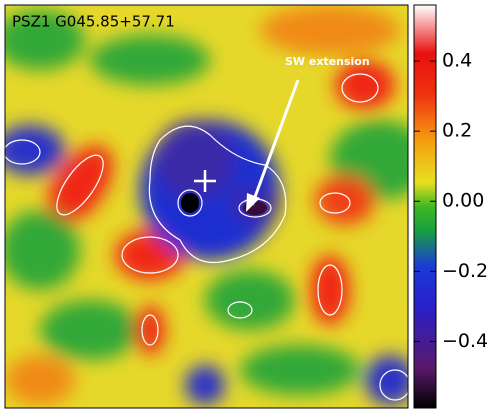  What do you see at coordinates (457, 131) in the screenshot?
I see `tick-label: 0.2` at bounding box center [457, 131].